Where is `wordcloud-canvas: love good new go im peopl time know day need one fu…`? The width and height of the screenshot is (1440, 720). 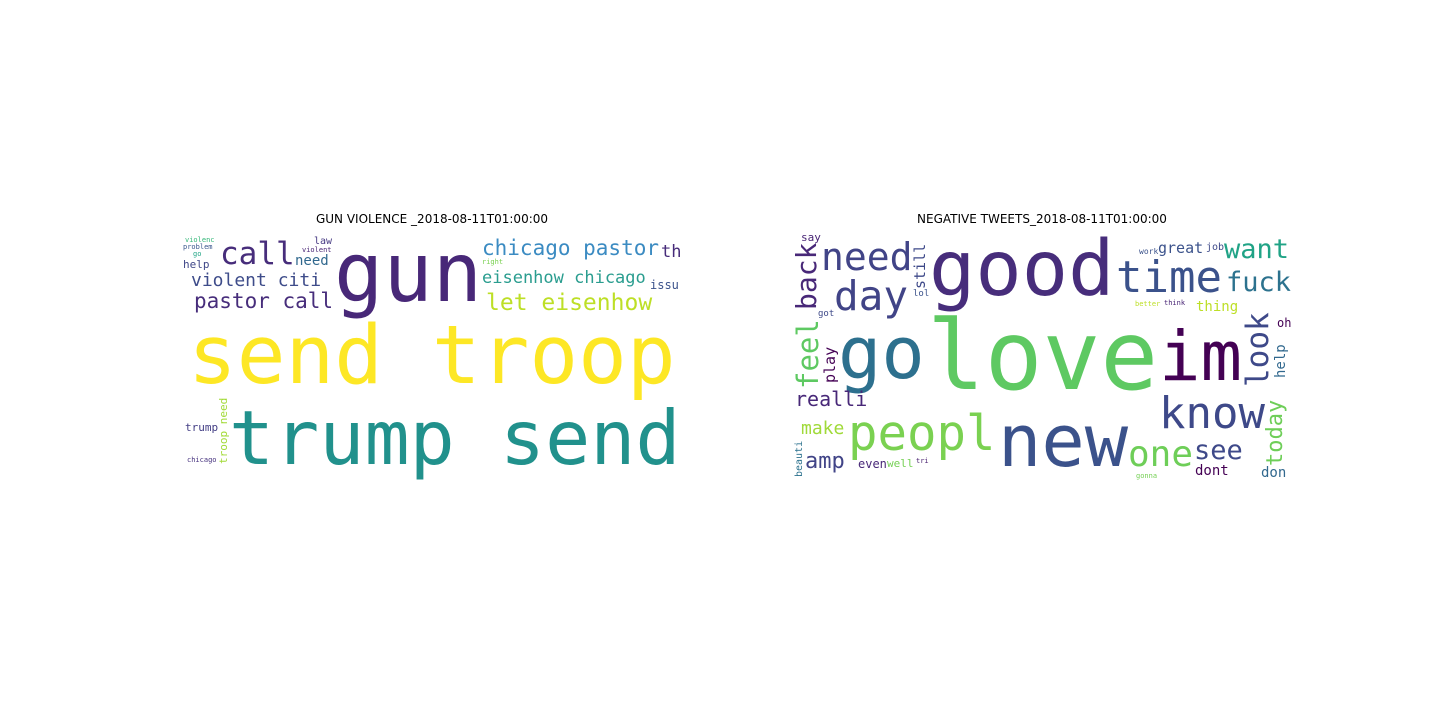
wordcloud-canvas: love good new go im peopl time know day need one fu… is located at coordinates (1042, 356).